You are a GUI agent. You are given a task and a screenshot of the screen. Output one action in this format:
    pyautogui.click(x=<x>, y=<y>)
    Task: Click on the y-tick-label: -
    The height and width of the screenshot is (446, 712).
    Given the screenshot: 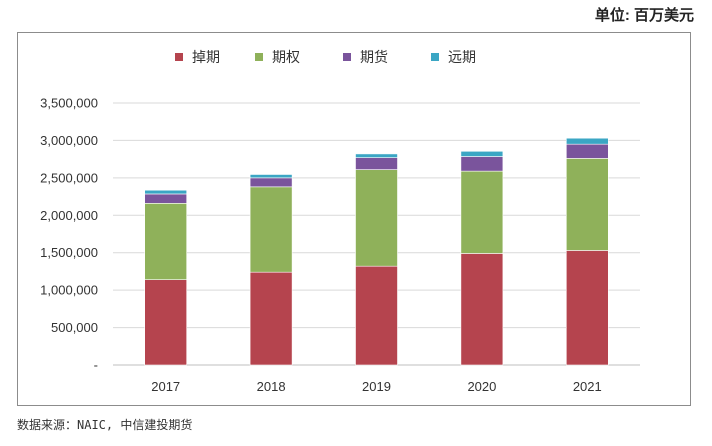 What is the action you would take?
    pyautogui.click(x=96, y=365)
    